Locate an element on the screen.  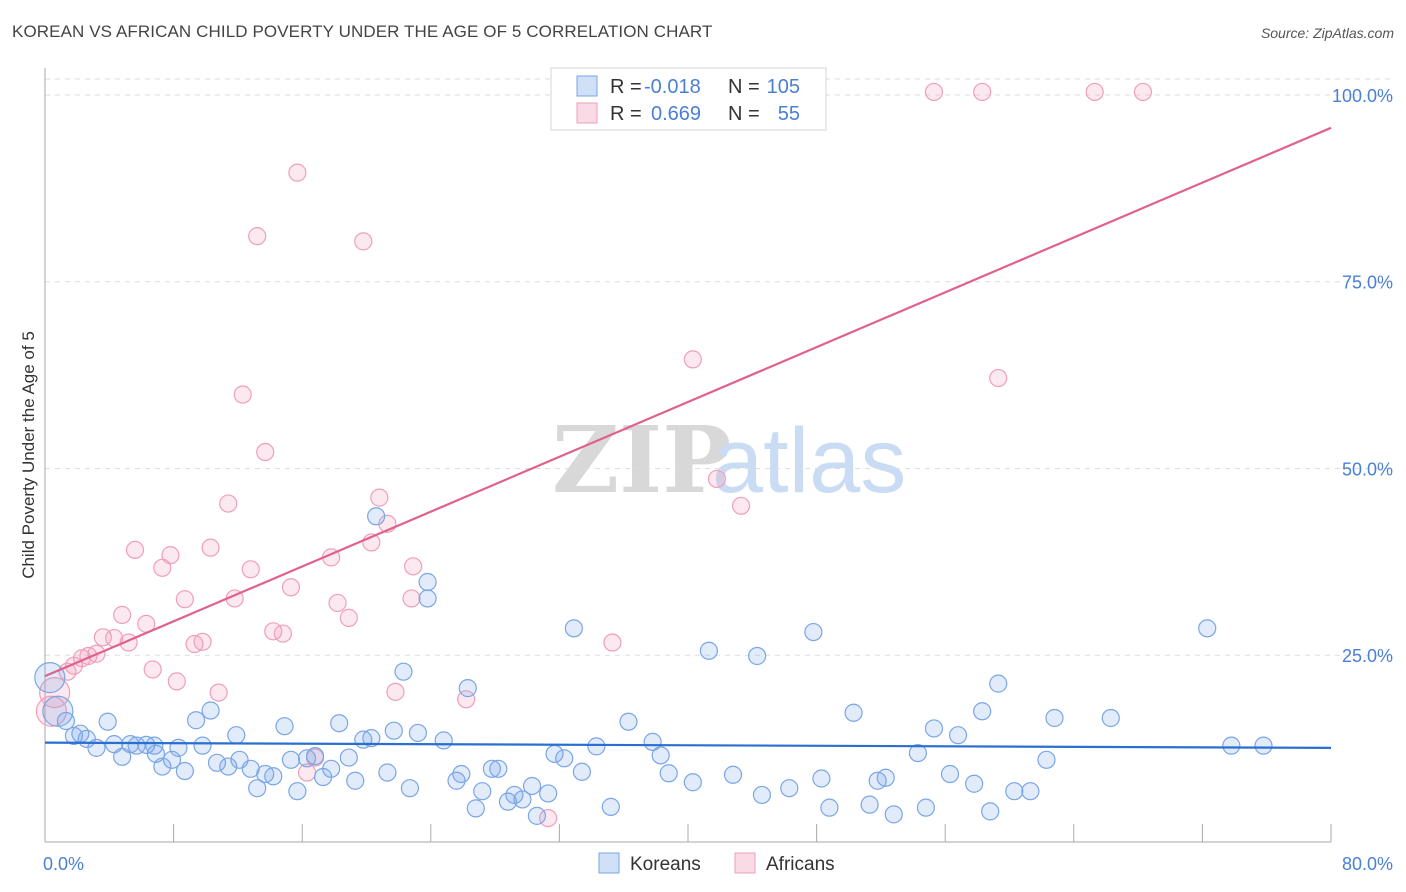
y-tick-label-75: 75.0% is located at coordinates (1367, 283).